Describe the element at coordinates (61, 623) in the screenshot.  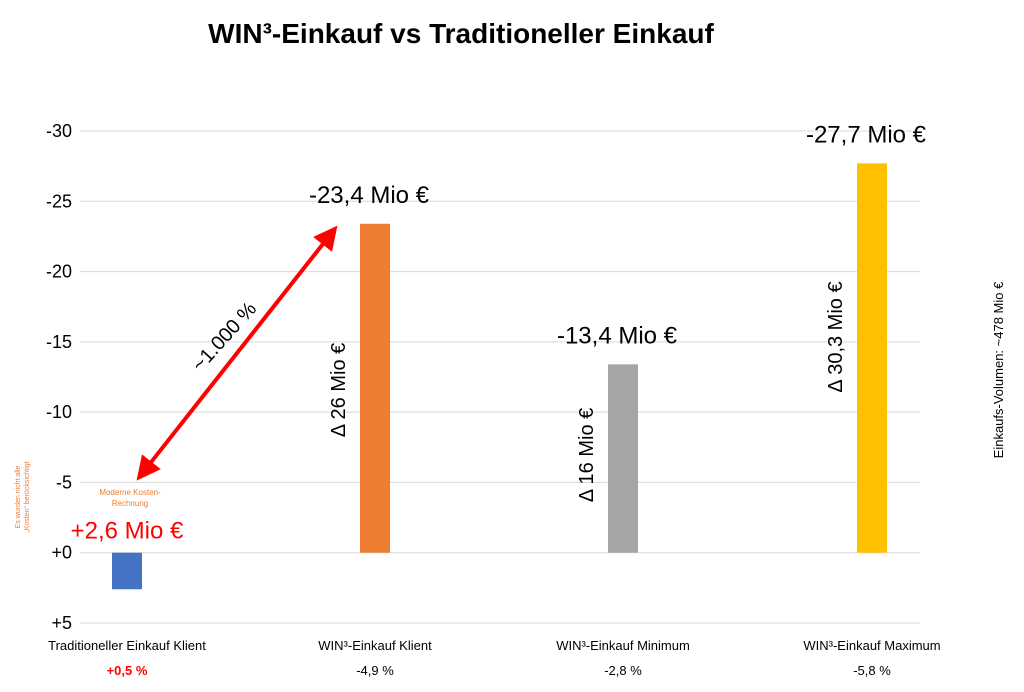
I see `y-tick-label: +5` at that location.